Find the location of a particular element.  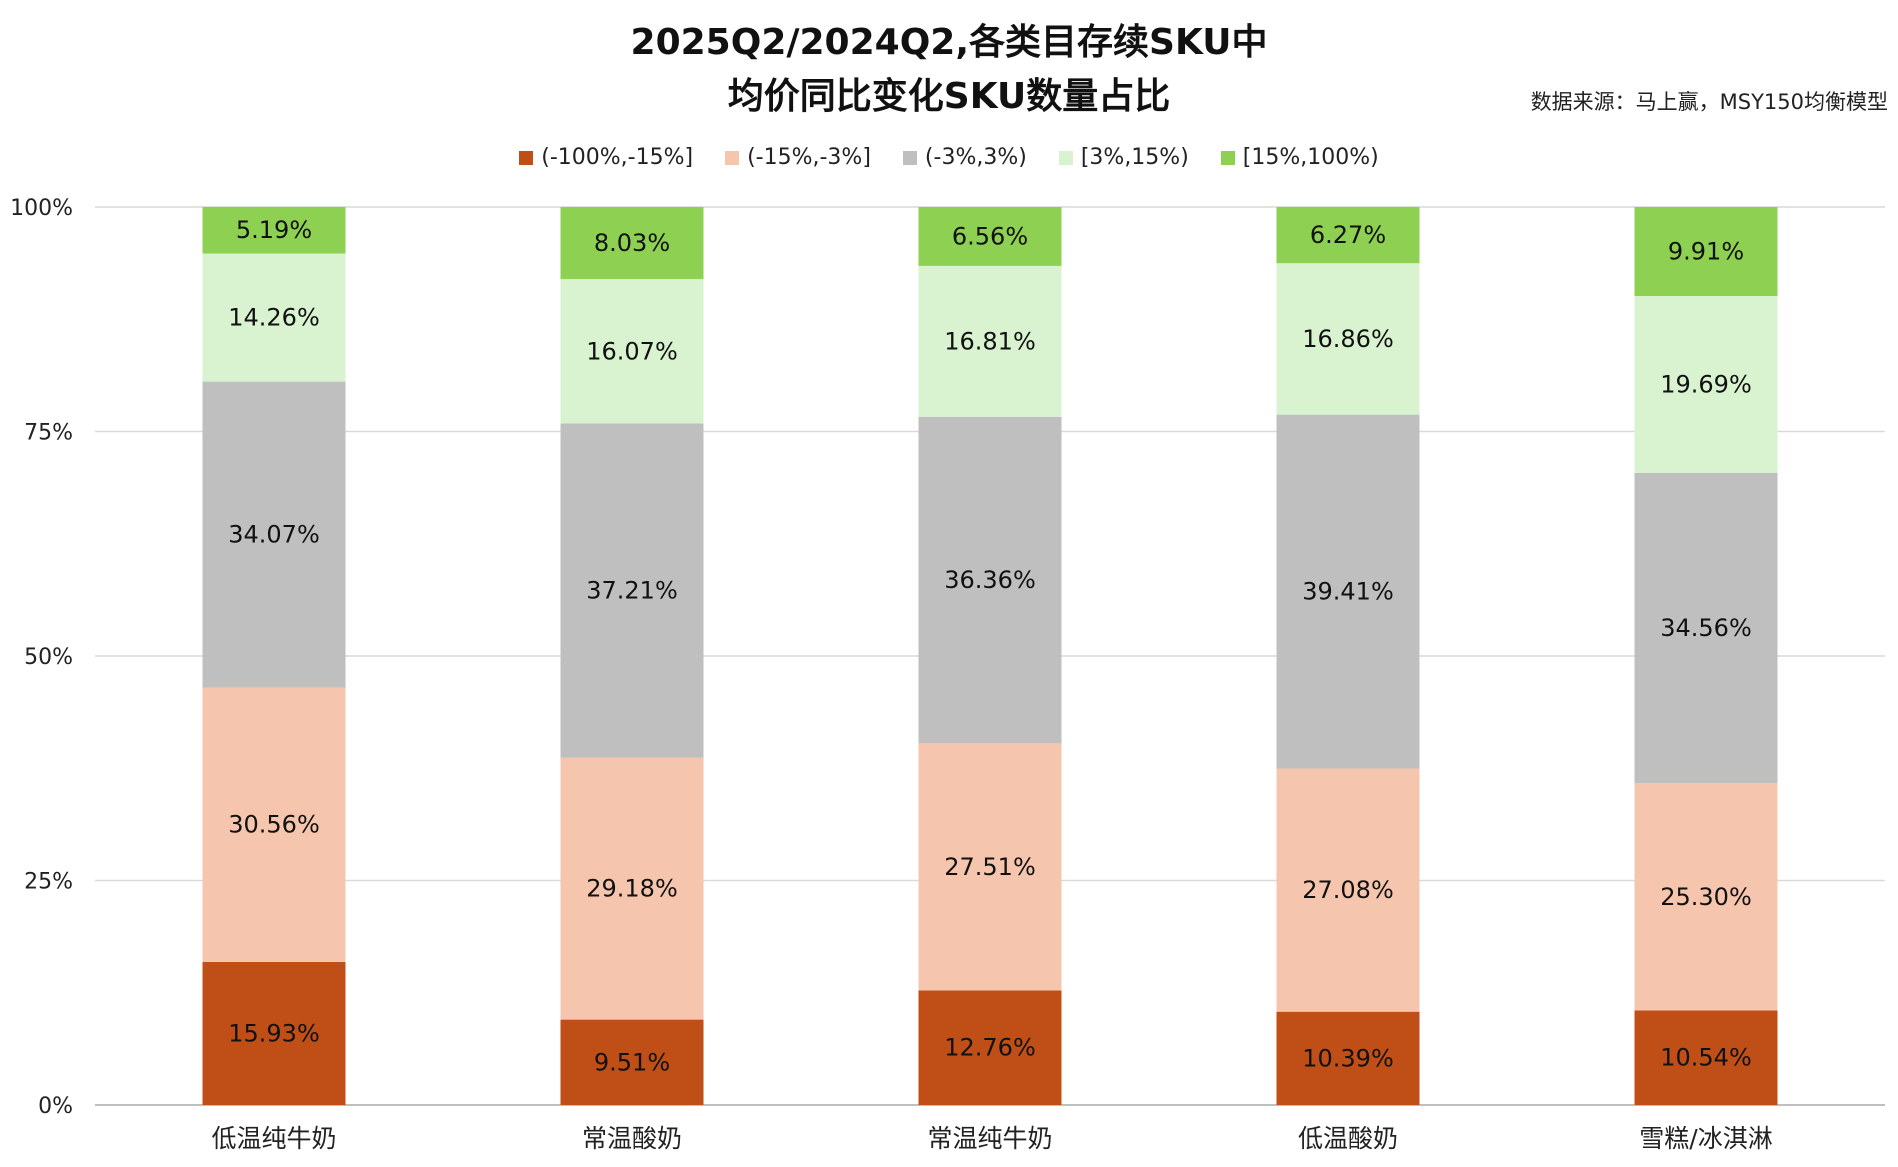

x-tick-label: 雪糕/冰淇淋 is located at coordinates (1705, 1138).